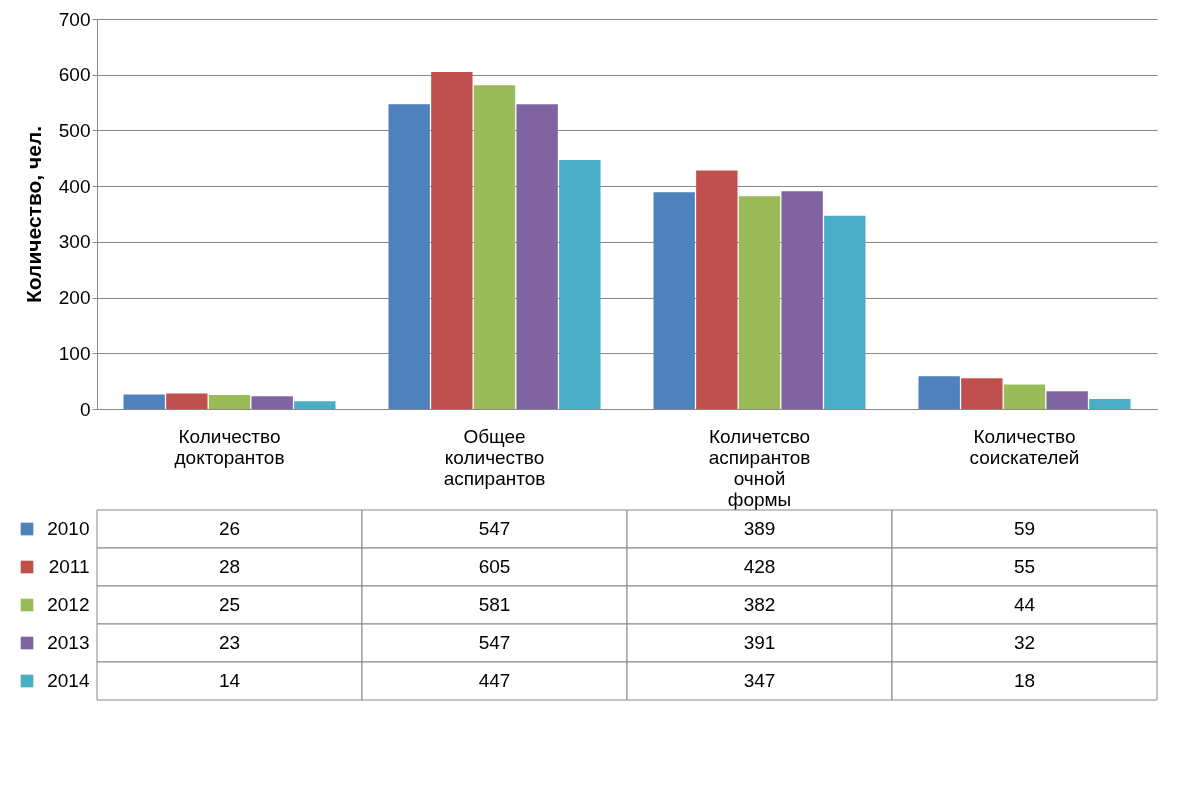  I want to click on legend-label: 2013, so click(68, 642).